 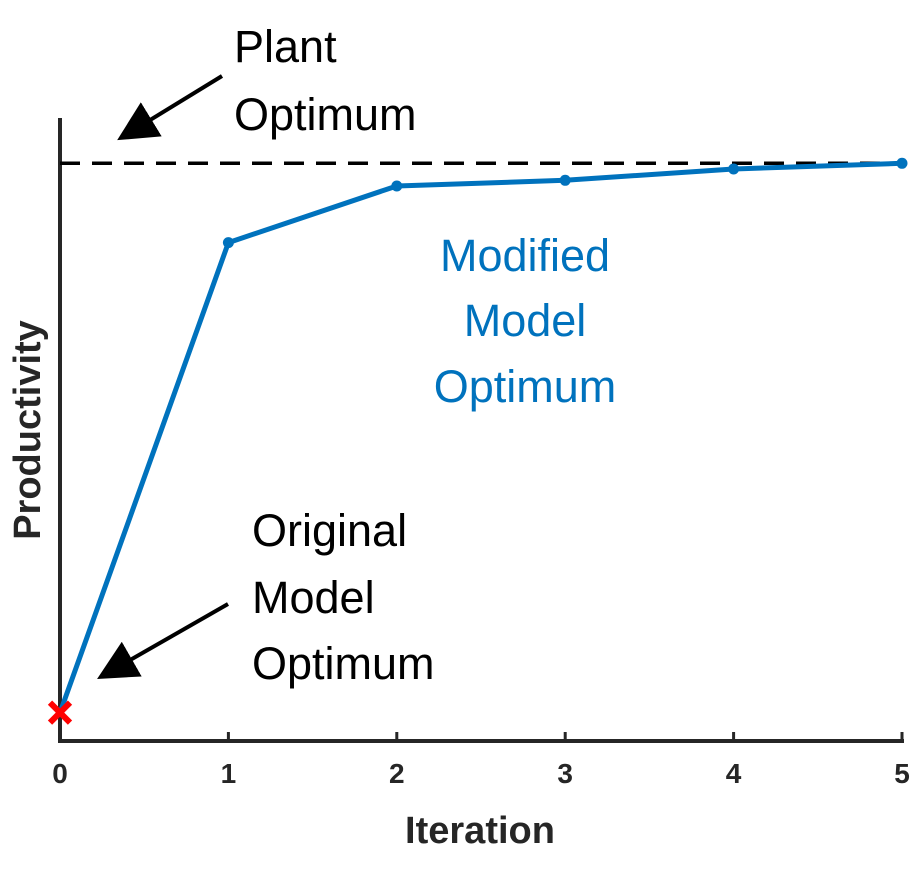 I want to click on original-optimum-label-line1: Original, so click(x=329, y=530).